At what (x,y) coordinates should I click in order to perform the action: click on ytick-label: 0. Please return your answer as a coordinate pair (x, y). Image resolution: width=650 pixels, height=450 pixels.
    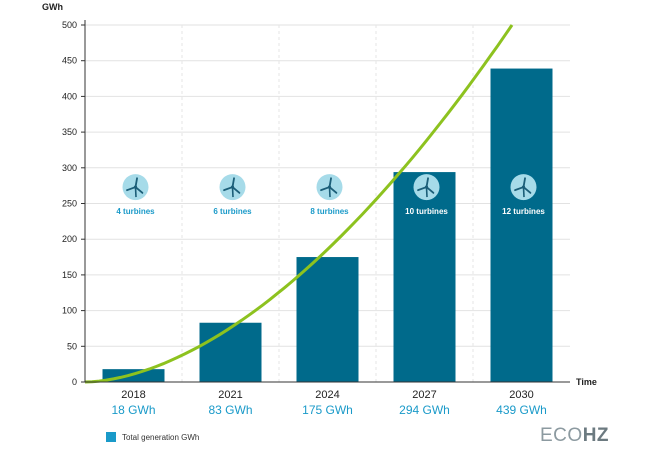
    Looking at the image, I should click on (74, 382).